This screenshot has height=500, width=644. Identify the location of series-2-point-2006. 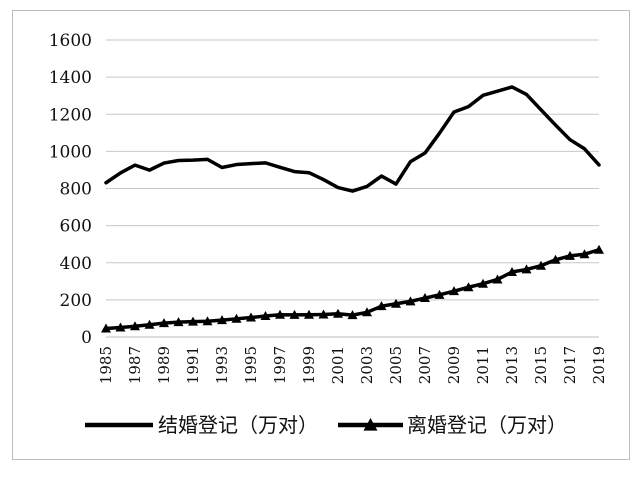
(410, 301).